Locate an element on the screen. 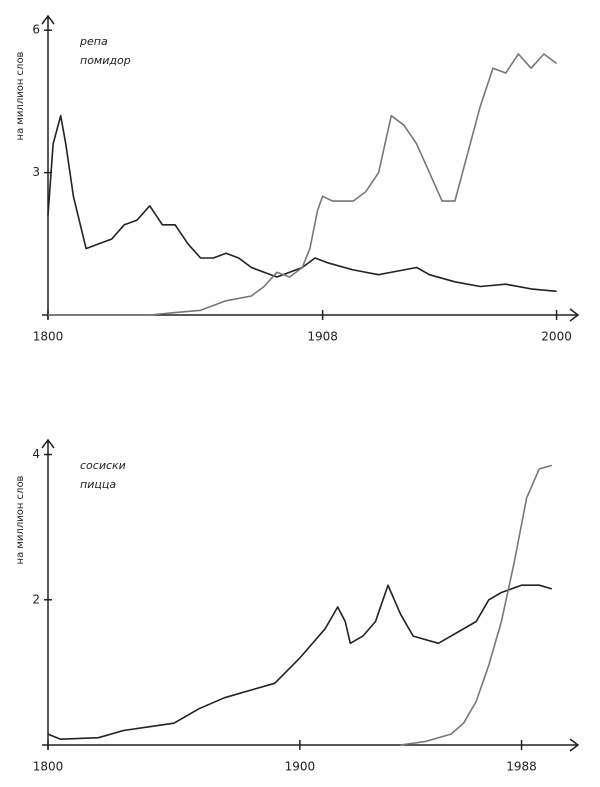  y-tick-label: 3 is located at coordinates (36, 172).